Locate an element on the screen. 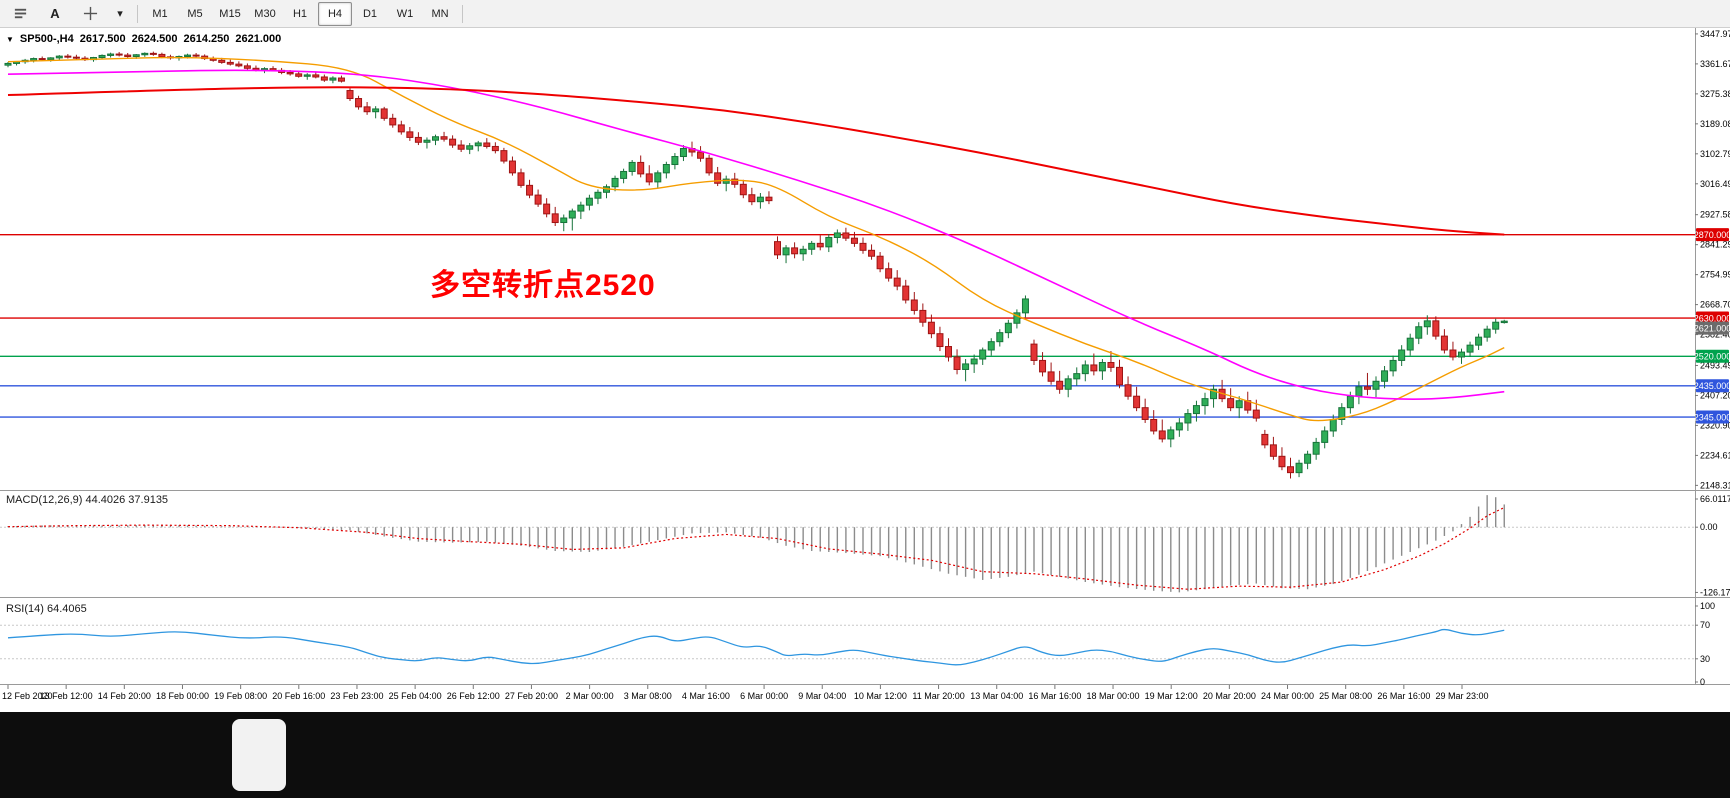 The image size is (1730, 798). price-axis-label: 2320.905 is located at coordinates (1715, 425).